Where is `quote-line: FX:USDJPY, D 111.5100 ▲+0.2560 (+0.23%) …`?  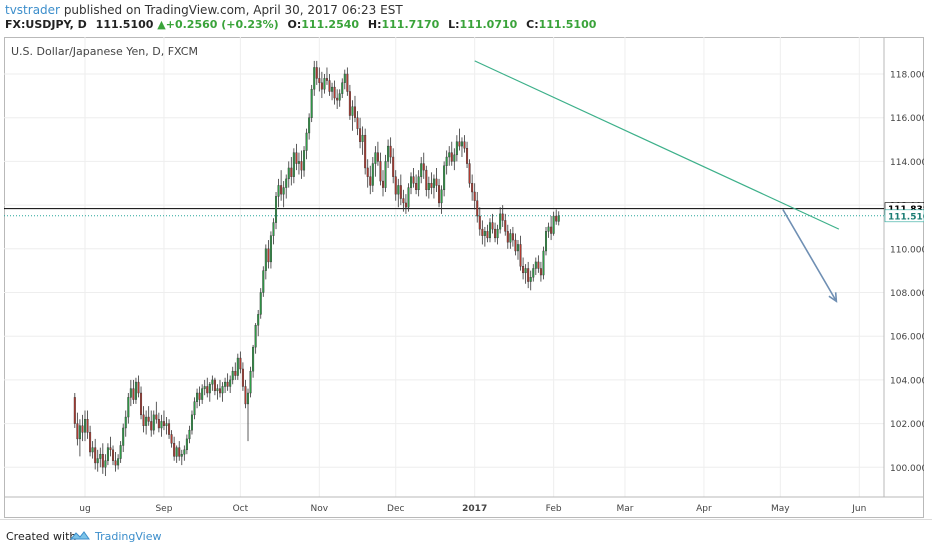 quote-line: FX:USDJPY, D 111.5100 ▲+0.2560 (+0.23%) … is located at coordinates (300, 24).